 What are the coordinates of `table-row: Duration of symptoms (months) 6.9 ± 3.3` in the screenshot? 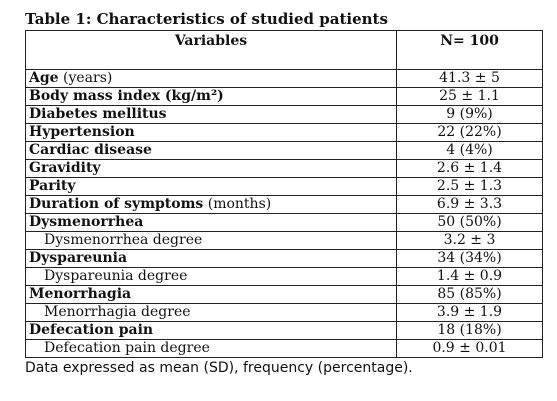 It's located at (284, 204).